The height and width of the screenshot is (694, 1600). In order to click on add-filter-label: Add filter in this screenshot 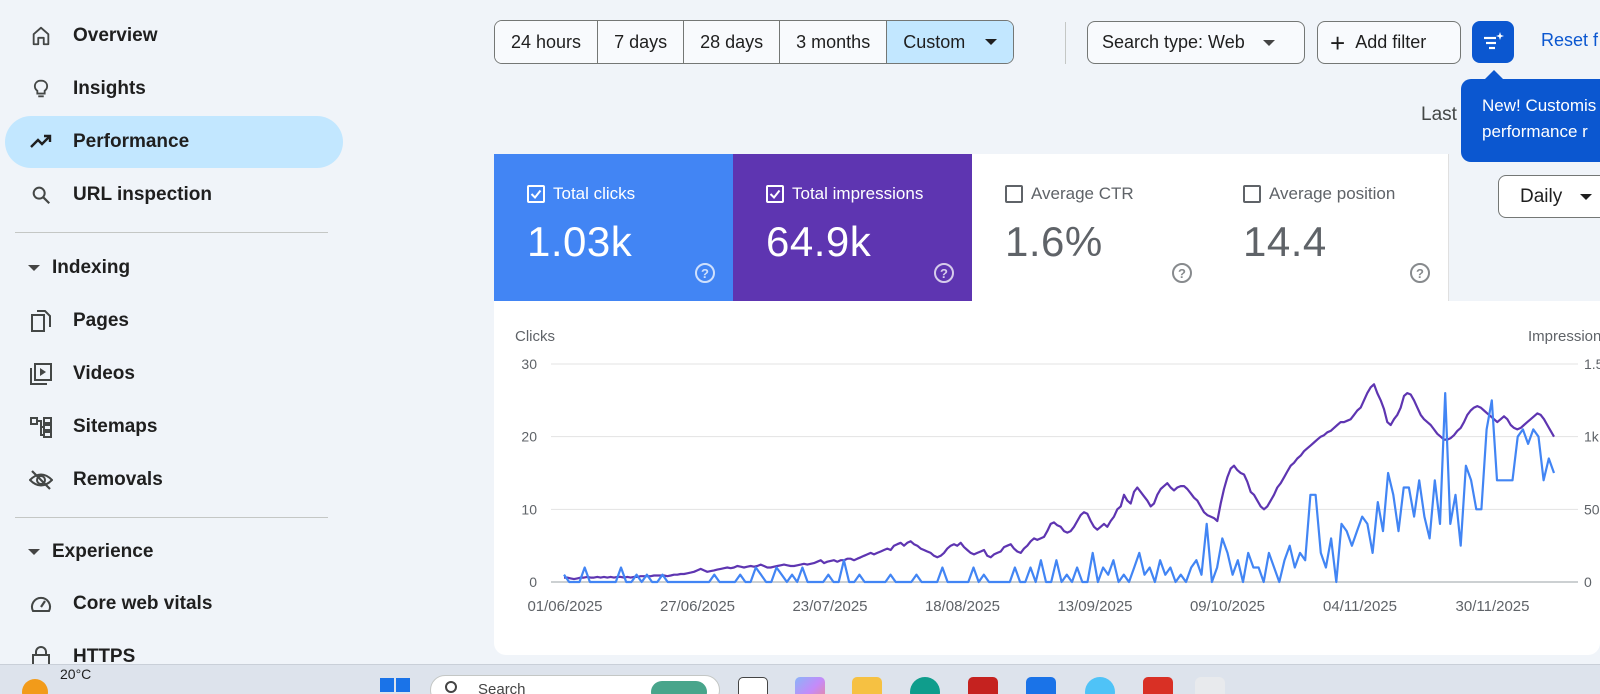, I will do `click(1391, 42)`.